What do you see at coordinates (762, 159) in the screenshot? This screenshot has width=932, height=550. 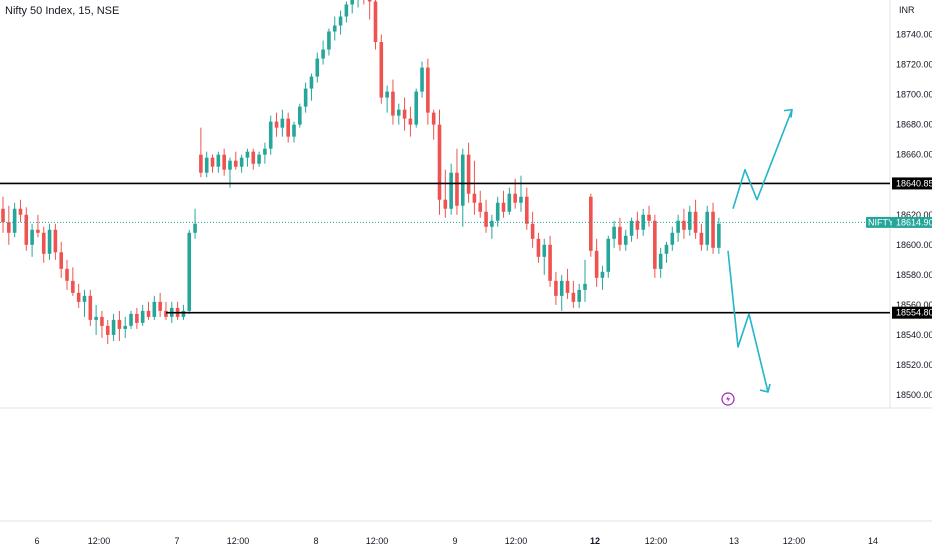 I see `projection-up-arrow` at bounding box center [762, 159].